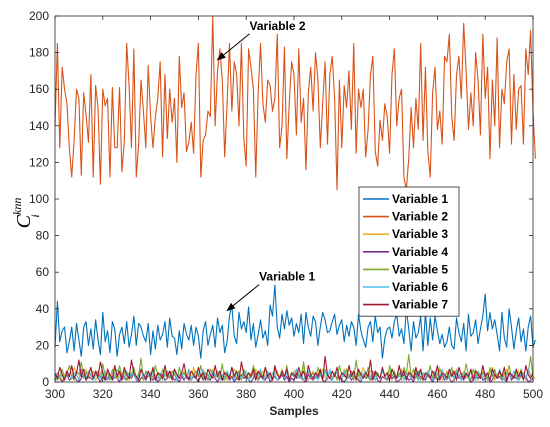 Image resolution: width=550 pixels, height=427 pixels. What do you see at coordinates (342, 394) in the screenshot?
I see `x-tick-label: 420` at bounding box center [342, 394].